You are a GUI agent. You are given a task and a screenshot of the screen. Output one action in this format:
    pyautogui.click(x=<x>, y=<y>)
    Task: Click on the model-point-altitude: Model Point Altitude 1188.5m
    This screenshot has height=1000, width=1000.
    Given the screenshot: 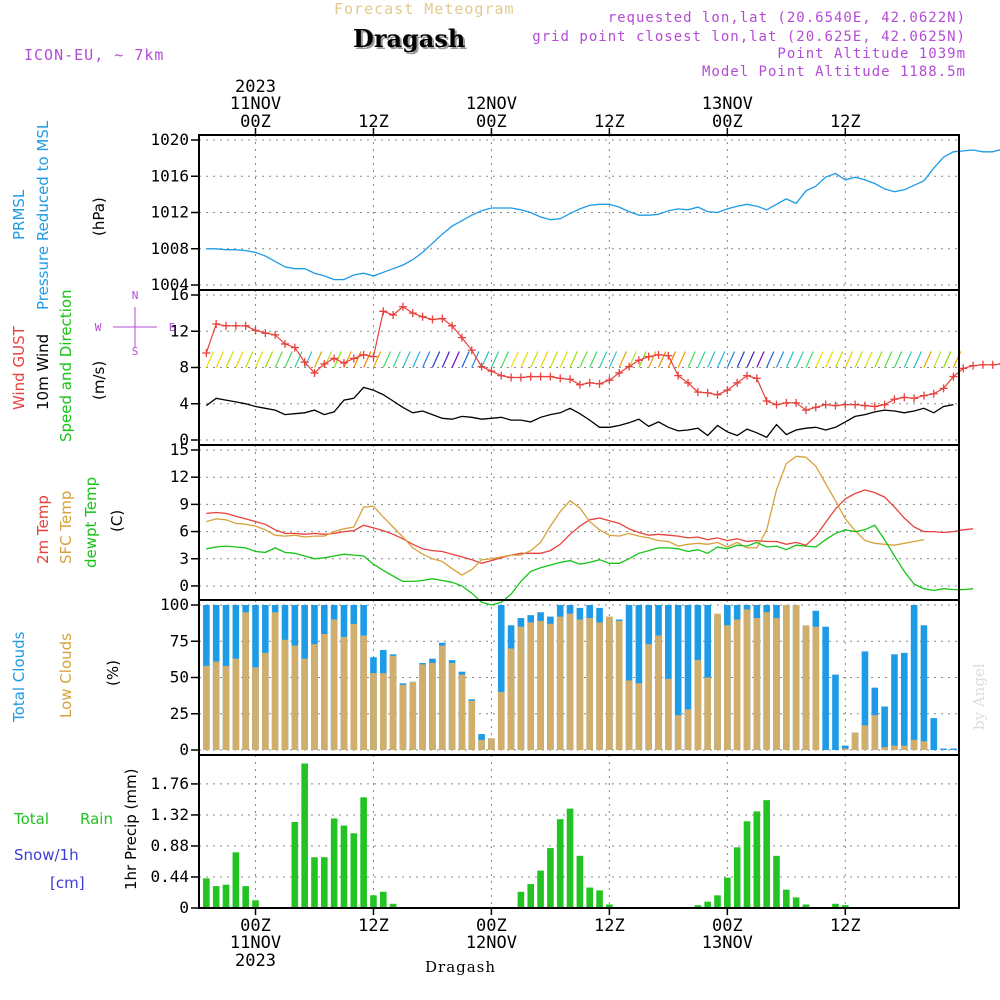 What is the action you would take?
    pyautogui.click(x=833, y=72)
    